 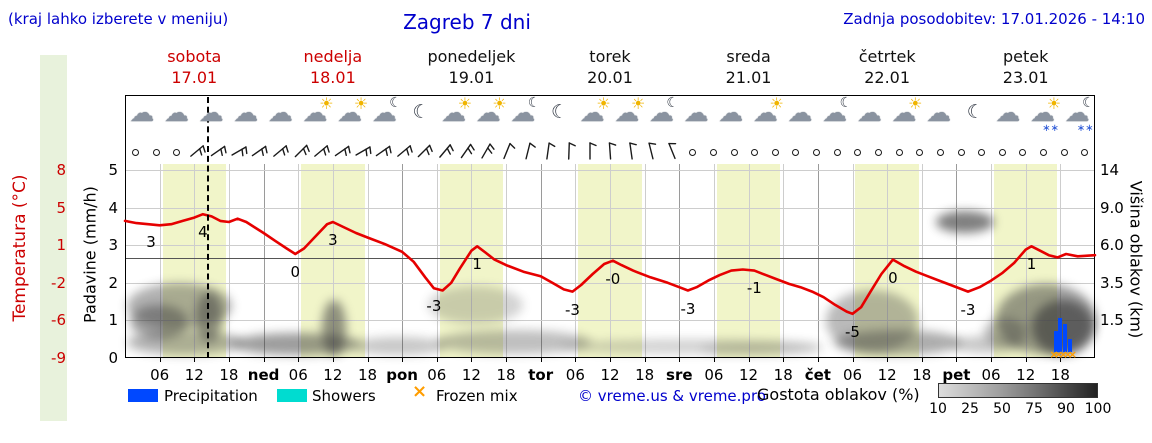 I want to click on cloud-density-label: Gostota oblakov (%), so click(x=838, y=394).